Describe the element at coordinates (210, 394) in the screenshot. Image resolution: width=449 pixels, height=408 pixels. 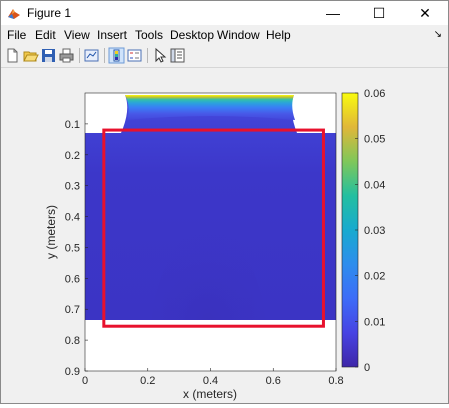
I see `x-axis-label: x (meters)` at that location.